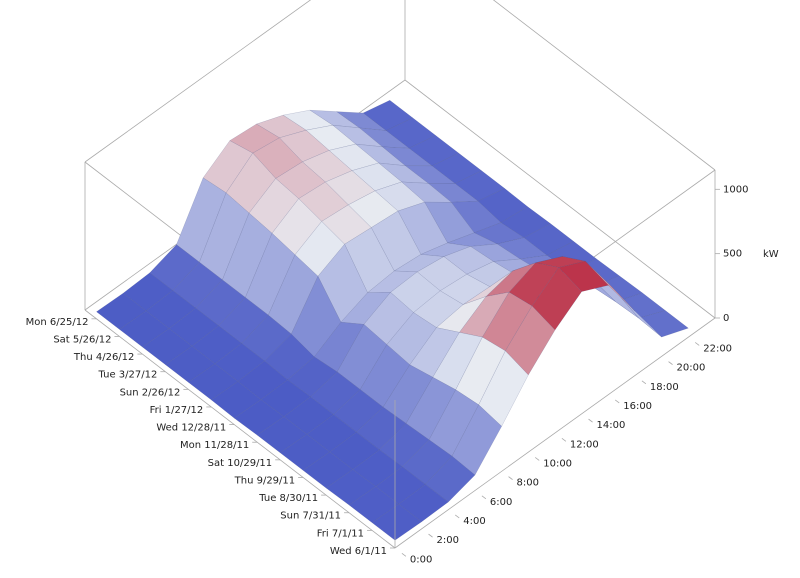  I want to click on x-tick-label: 2:00, so click(448, 540).